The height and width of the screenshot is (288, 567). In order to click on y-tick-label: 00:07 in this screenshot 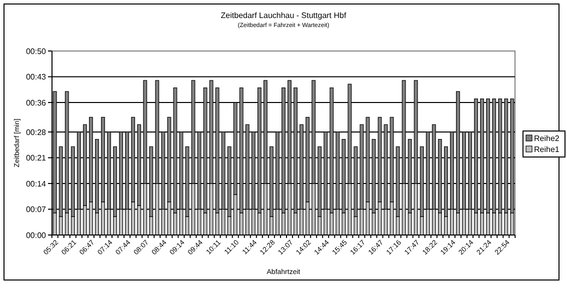, I will do `click(36, 209)`.